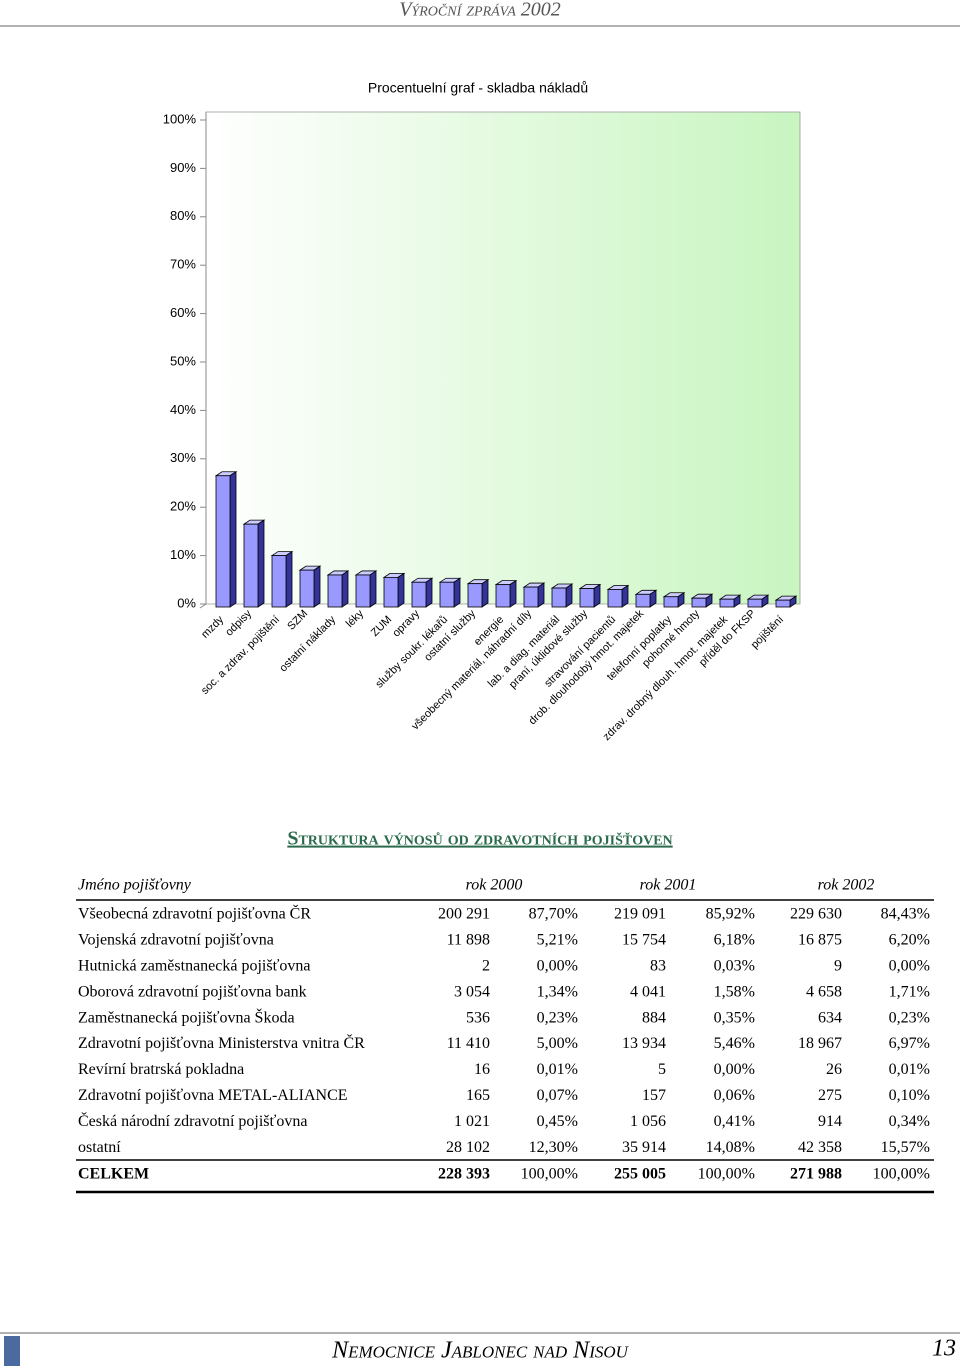  I want to click on plot-wall, so click(203, 360).